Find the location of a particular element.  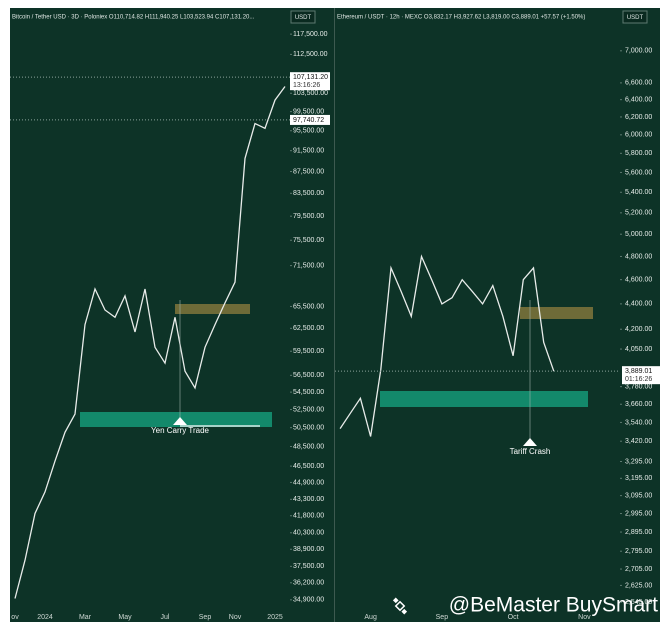

x-tick-label: May is located at coordinates (125, 617).